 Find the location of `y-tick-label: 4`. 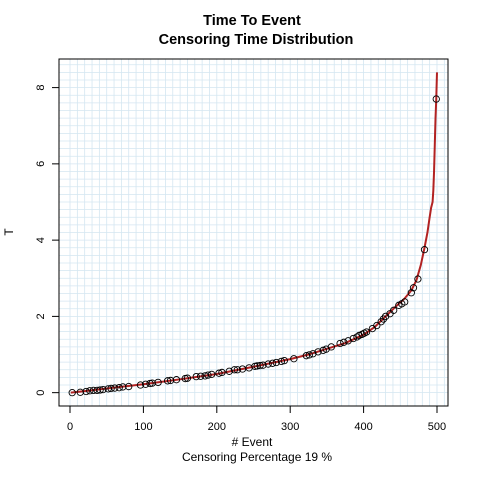

y-tick-label: 4 is located at coordinates (41, 240).